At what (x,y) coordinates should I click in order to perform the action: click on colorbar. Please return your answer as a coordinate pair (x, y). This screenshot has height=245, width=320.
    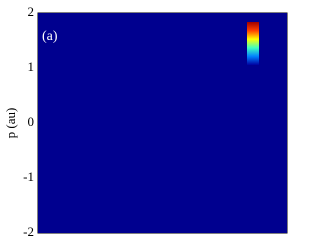
    Looking at the image, I should click on (253, 43).